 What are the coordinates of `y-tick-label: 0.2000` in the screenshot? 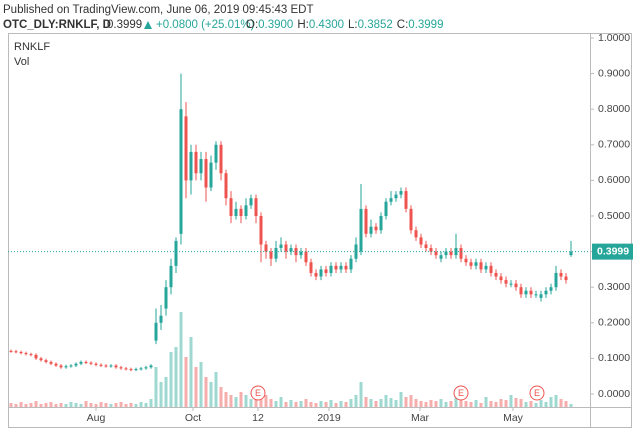 It's located at (614, 323).